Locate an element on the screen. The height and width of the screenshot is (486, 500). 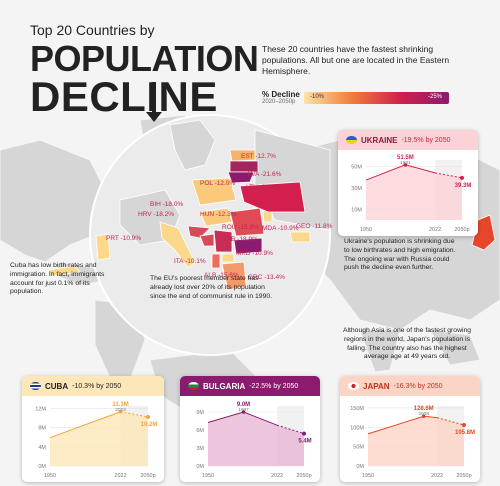
peak-value-label: 128.6M is located at coordinates (424, 409).